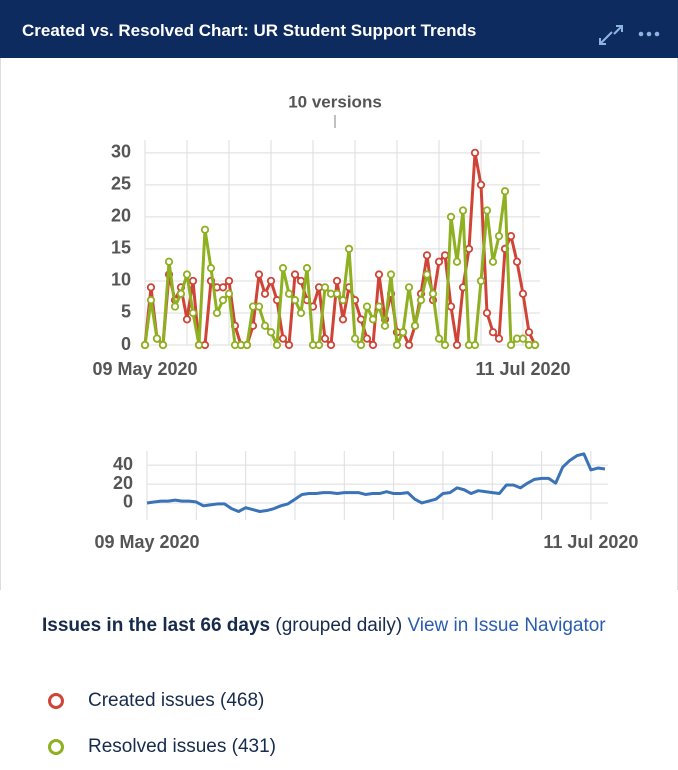 The image size is (678, 770). Describe the element at coordinates (121, 248) in the screenshot. I see `y-tick-label: 15` at that location.